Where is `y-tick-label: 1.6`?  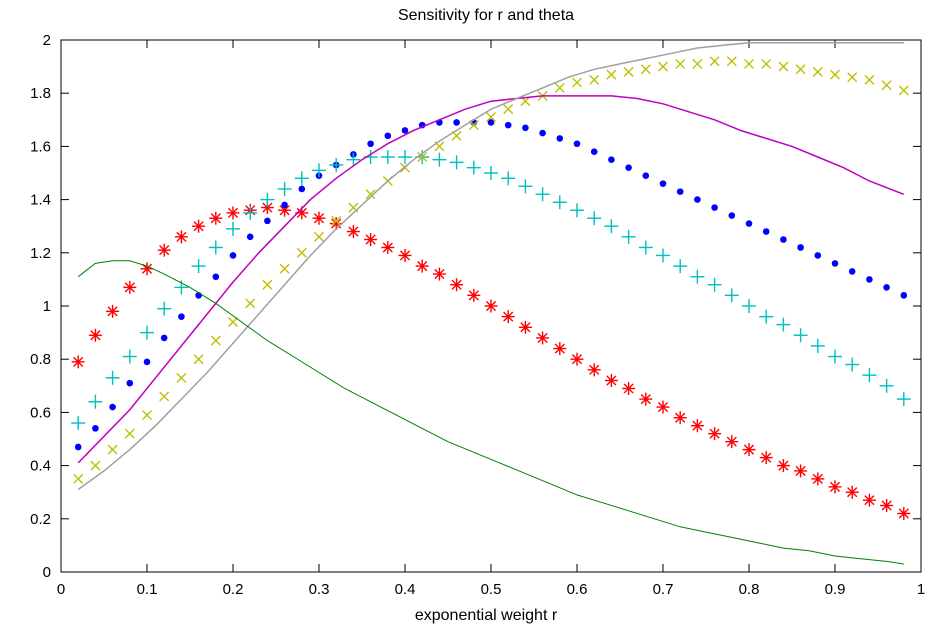
y-tick-label: 1.6 is located at coordinates (40, 146).